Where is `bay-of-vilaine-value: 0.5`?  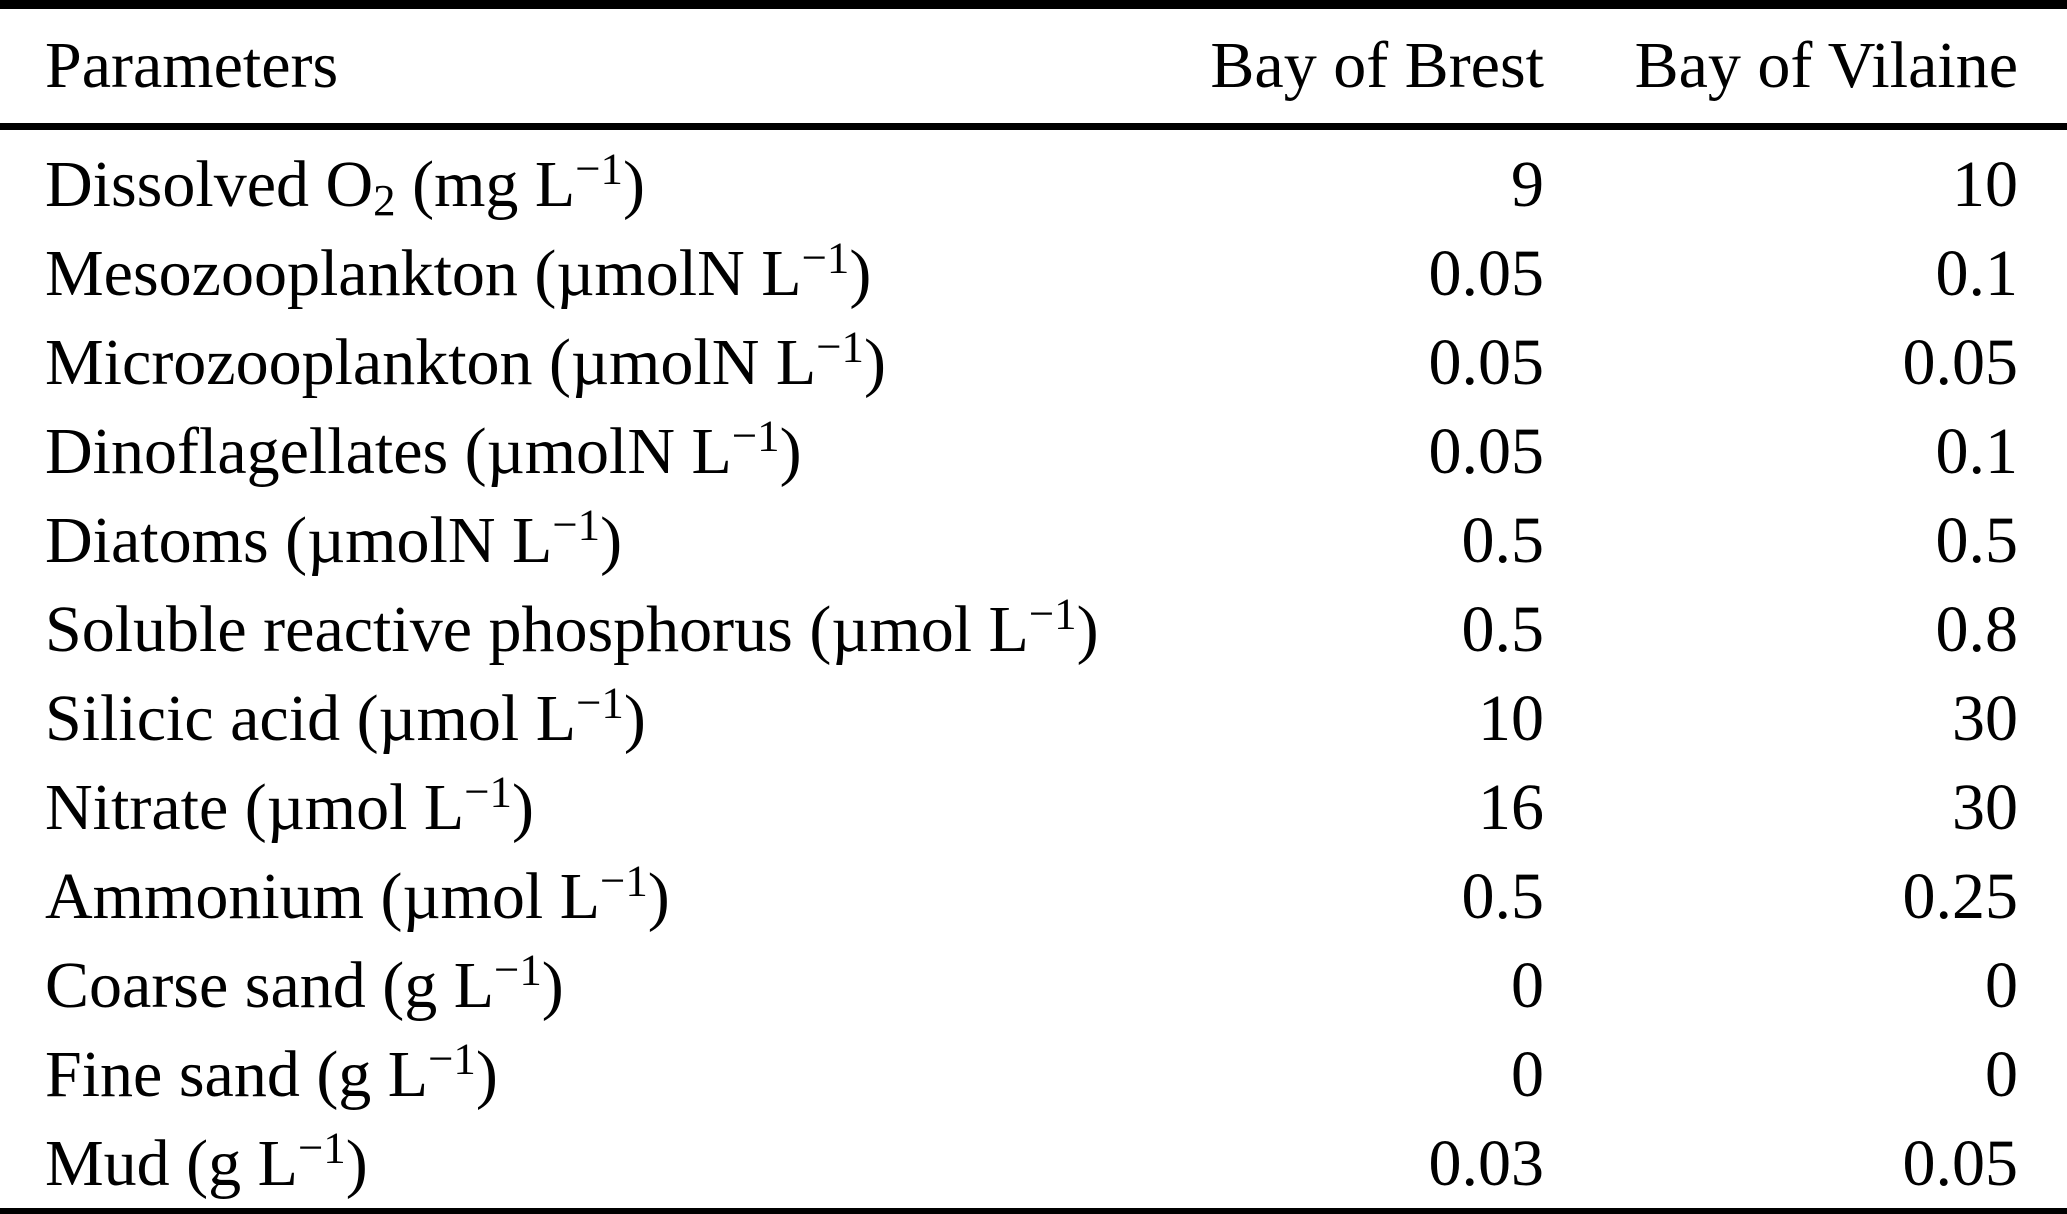 bay-of-vilaine-value: 0.5 is located at coordinates (1977, 540).